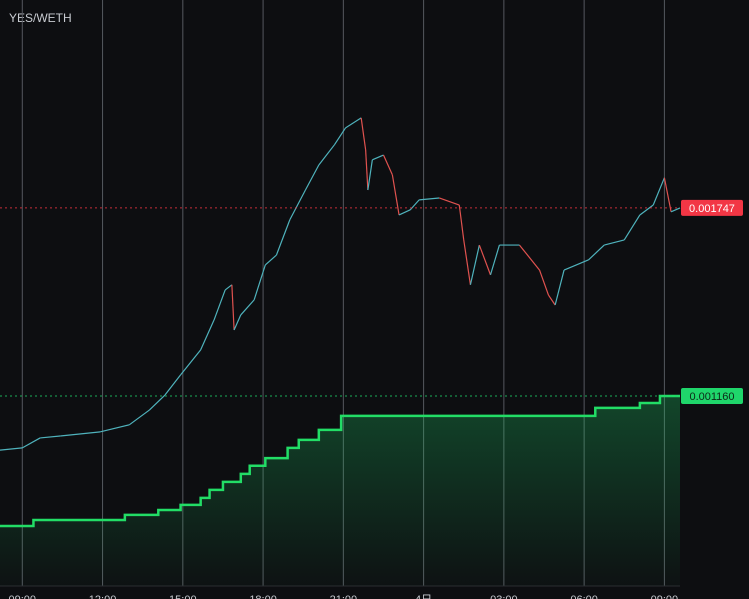  What do you see at coordinates (504, 596) in the screenshot?
I see `x-tick-label: 03:00` at bounding box center [504, 596].